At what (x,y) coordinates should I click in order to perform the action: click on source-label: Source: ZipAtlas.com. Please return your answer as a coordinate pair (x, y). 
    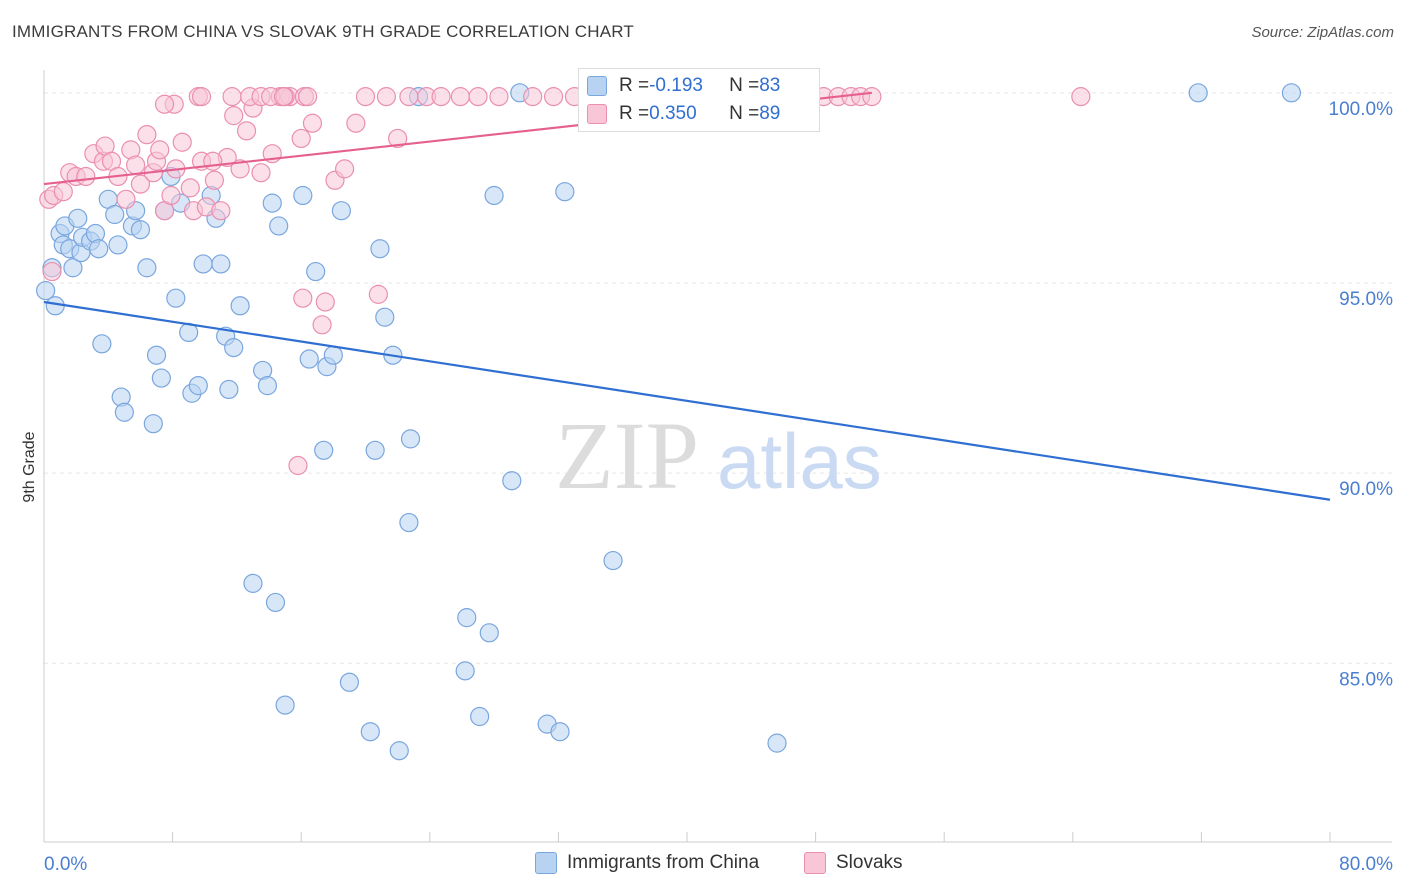
    Looking at the image, I should click on (1322, 32).